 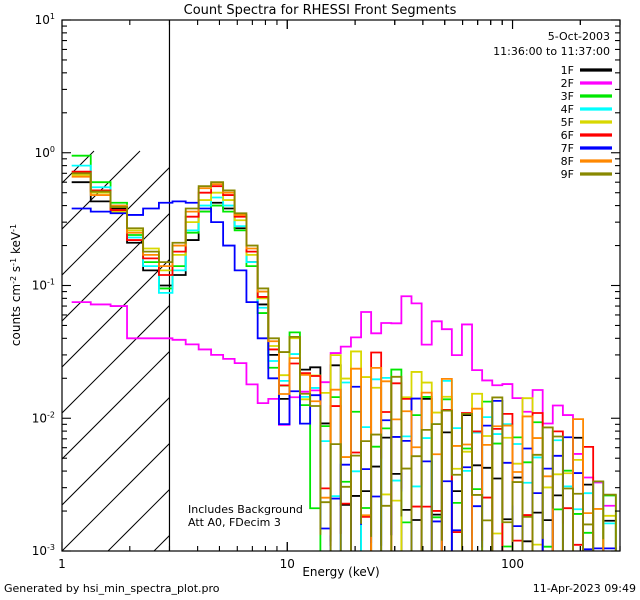 I want to click on x-tick-label: 10, so click(x=287, y=564).